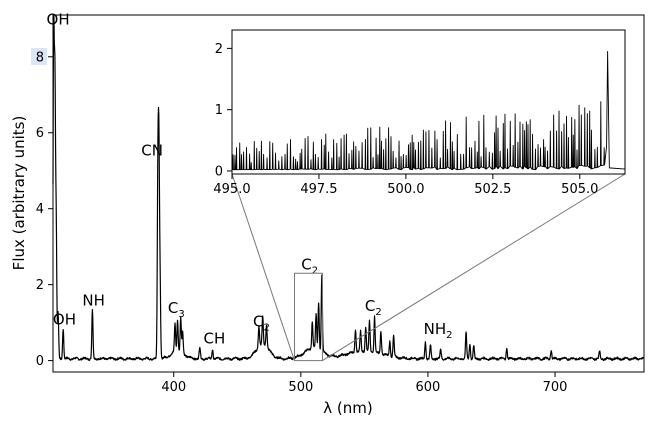 This screenshot has width=658, height=424. Describe the element at coordinates (364, 383) in the screenshot. I see `main-x-axis: 400 500 600 700` at that location.